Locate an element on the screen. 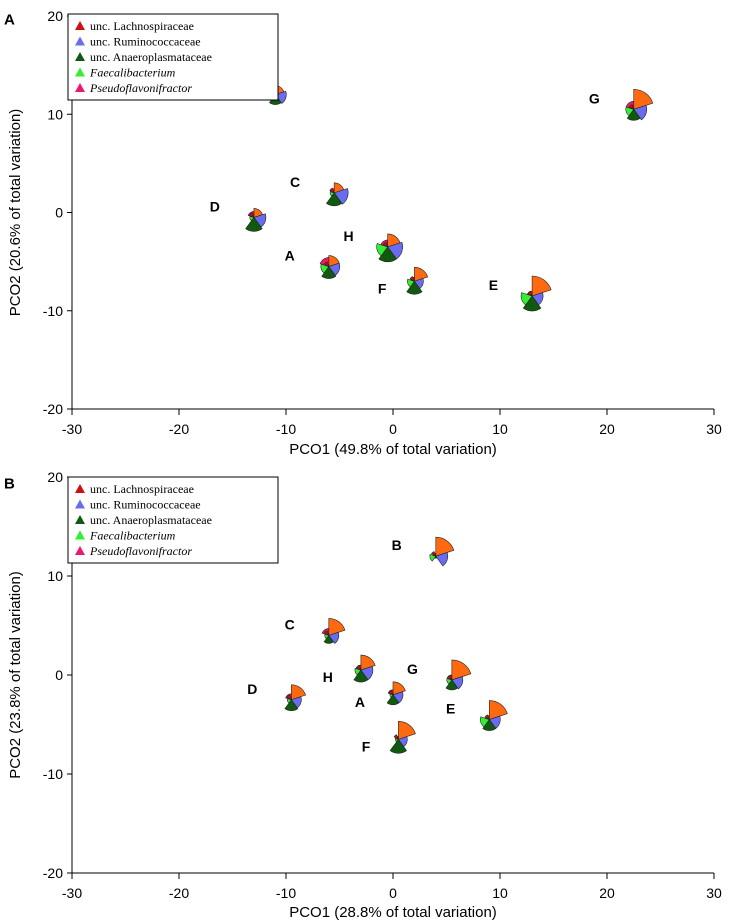 Image resolution: width=729 pixels, height=924 pixels. legend-frame is located at coordinates (173, 57).